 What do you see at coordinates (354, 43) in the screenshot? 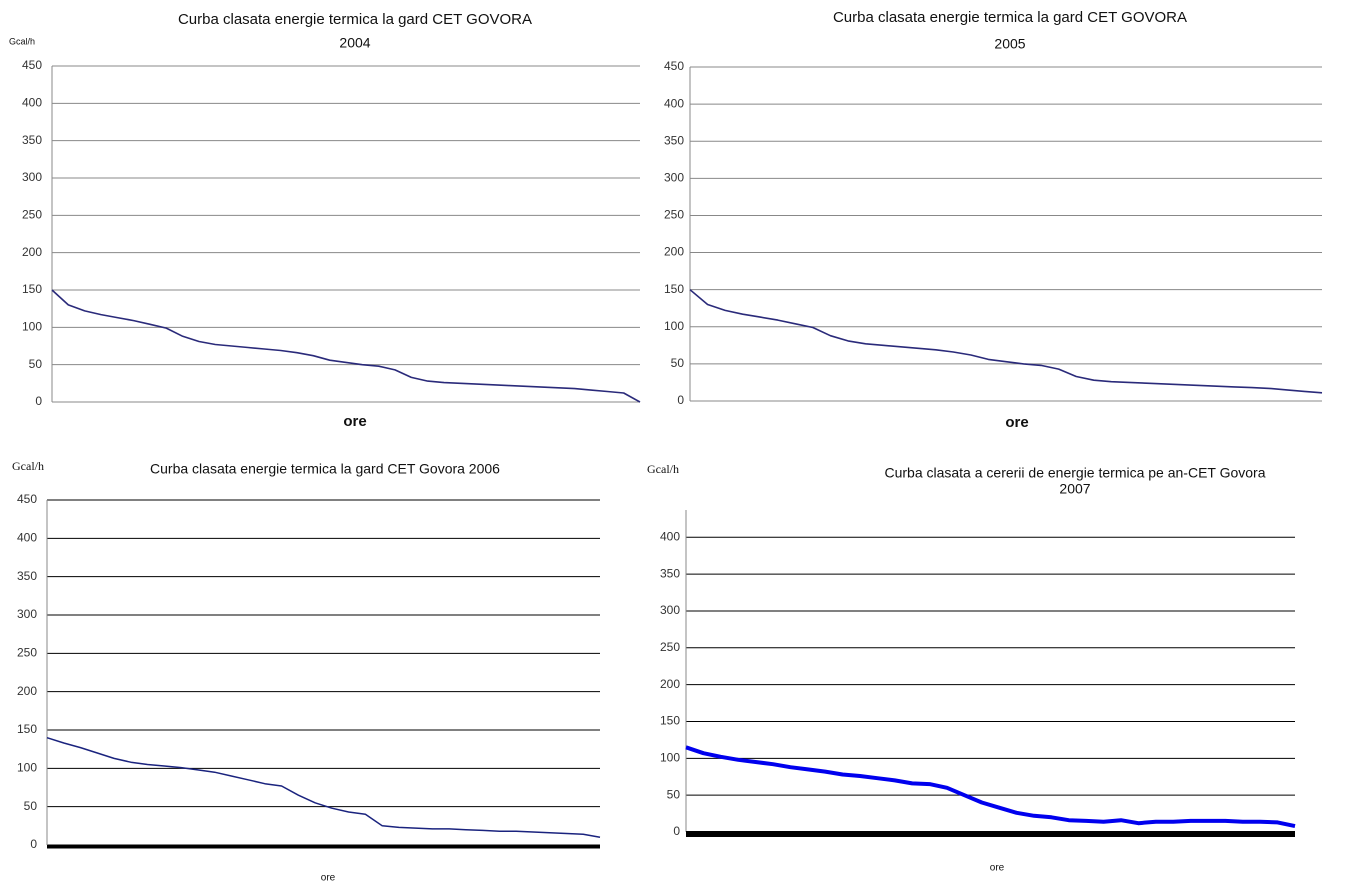
I see `chart-subtitle: 2004` at bounding box center [354, 43].